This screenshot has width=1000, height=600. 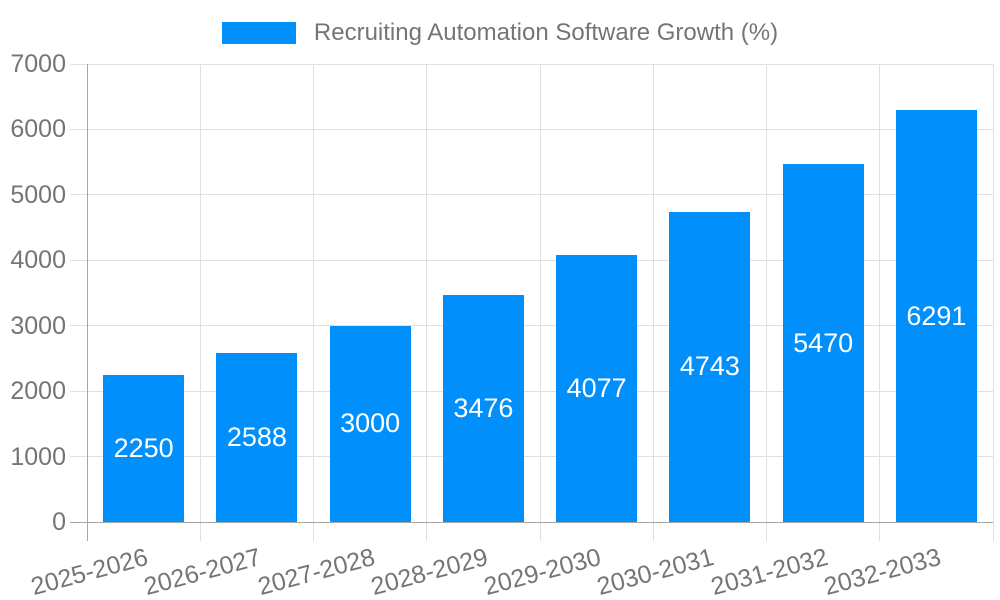 I want to click on bar-2029-2030: 4077, so click(x=597, y=388).